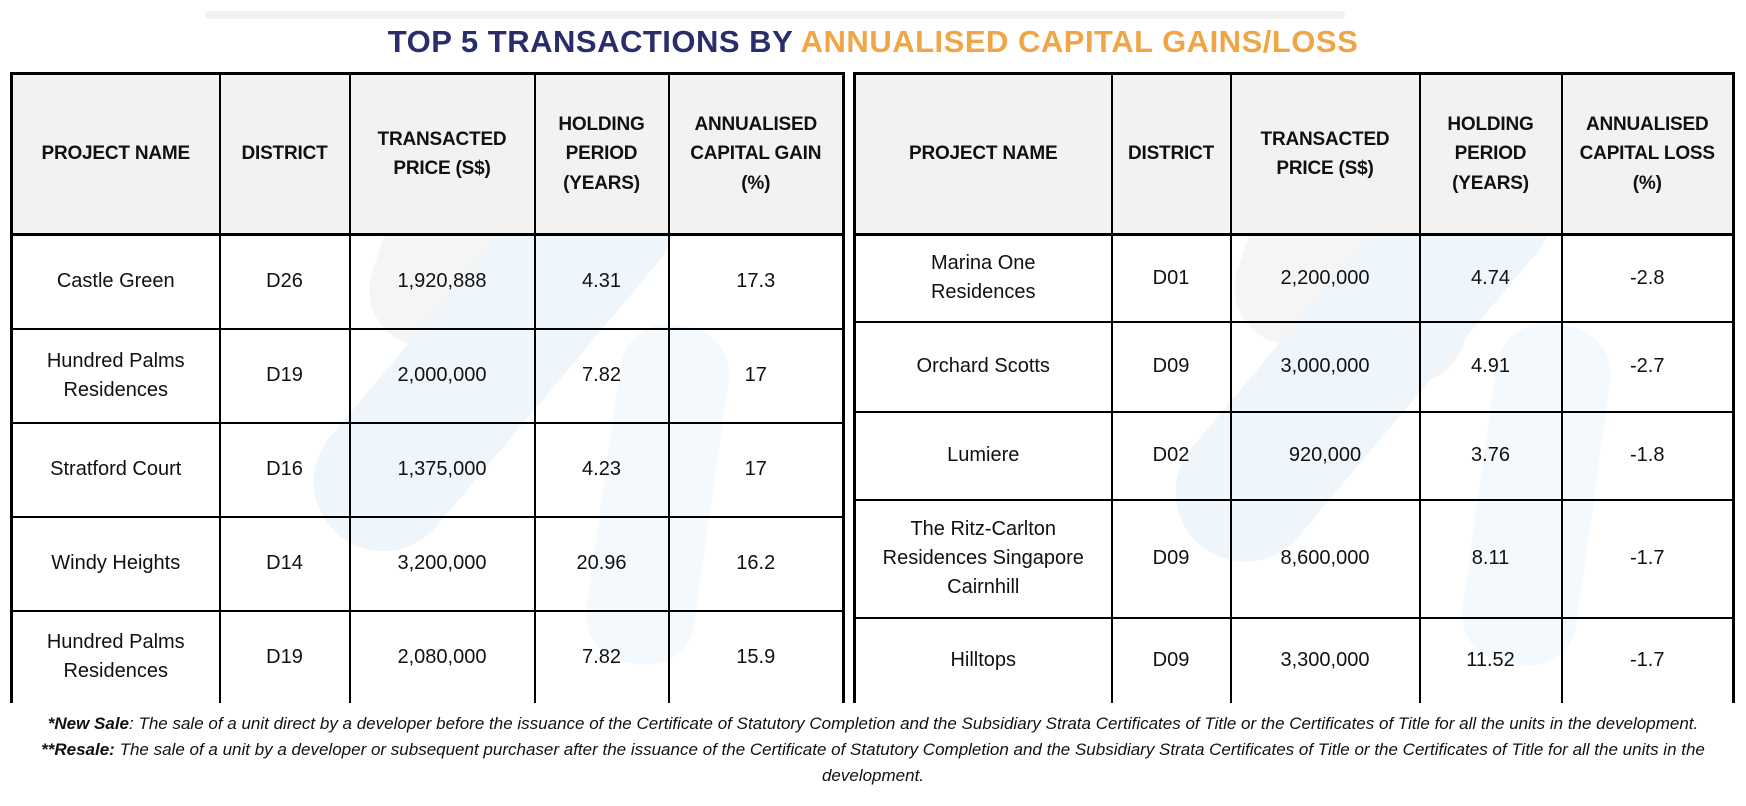  Describe the element at coordinates (756, 656) in the screenshot. I see `table-cell-gain: 15.9` at that location.